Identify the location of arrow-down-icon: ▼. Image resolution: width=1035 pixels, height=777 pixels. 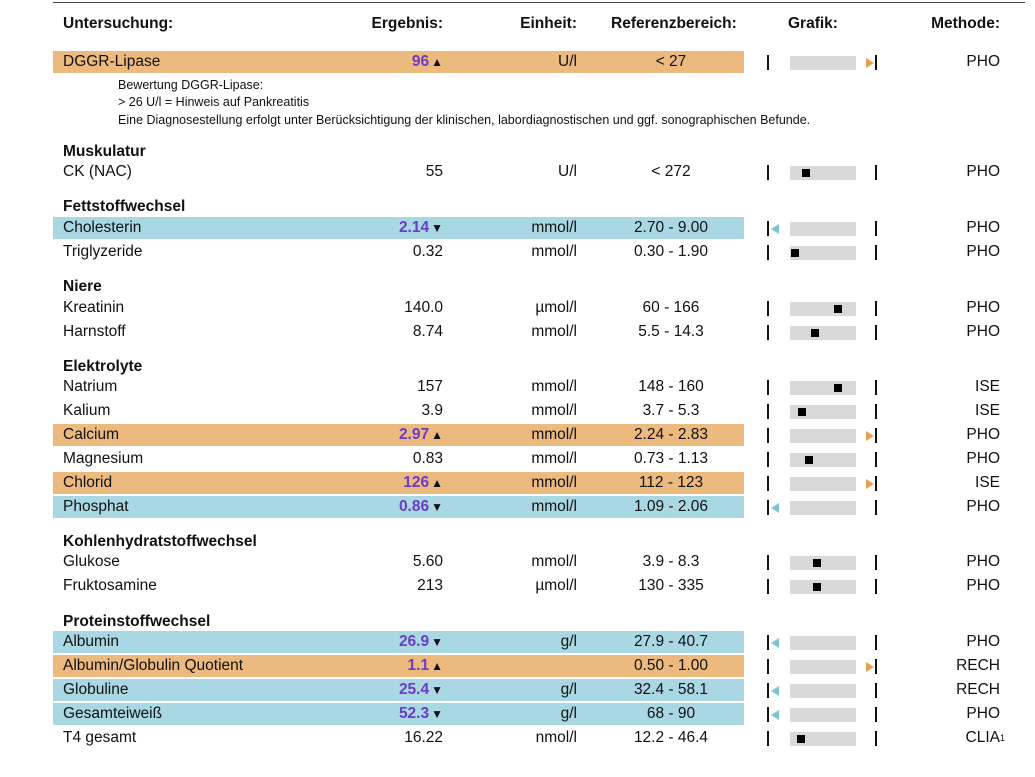
(437, 228).